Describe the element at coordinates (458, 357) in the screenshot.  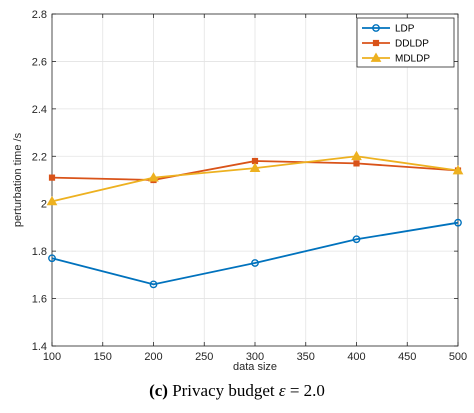
I see `x-tick-label: 500` at that location.